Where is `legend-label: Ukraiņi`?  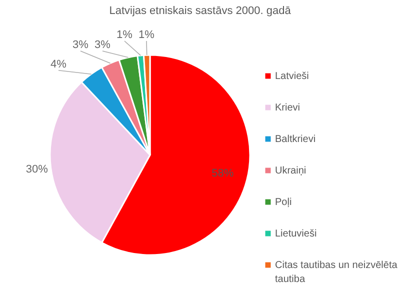
legend-label: Ukraiņi is located at coordinates (290, 171).